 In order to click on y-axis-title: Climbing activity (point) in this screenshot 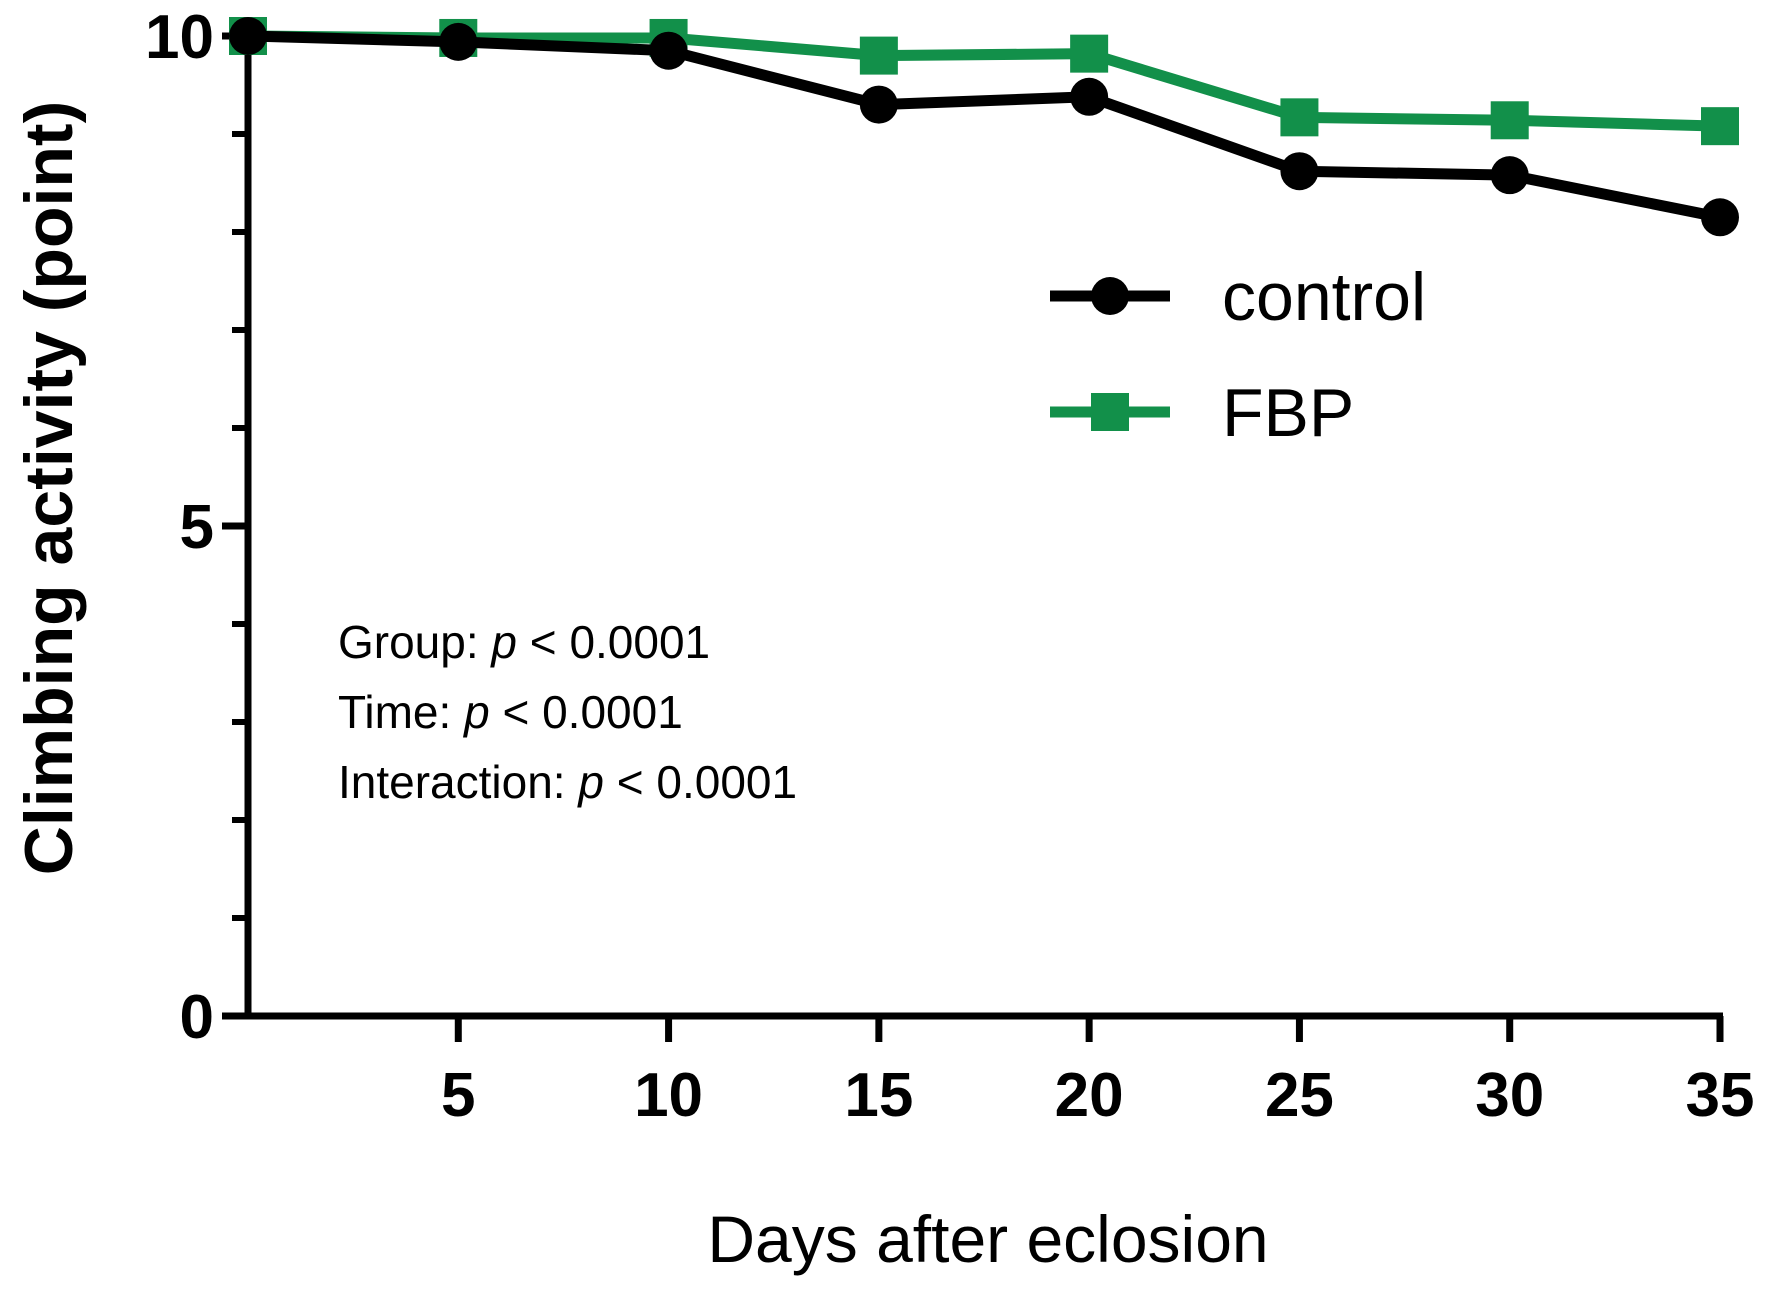, I will do `click(49, 488)`.